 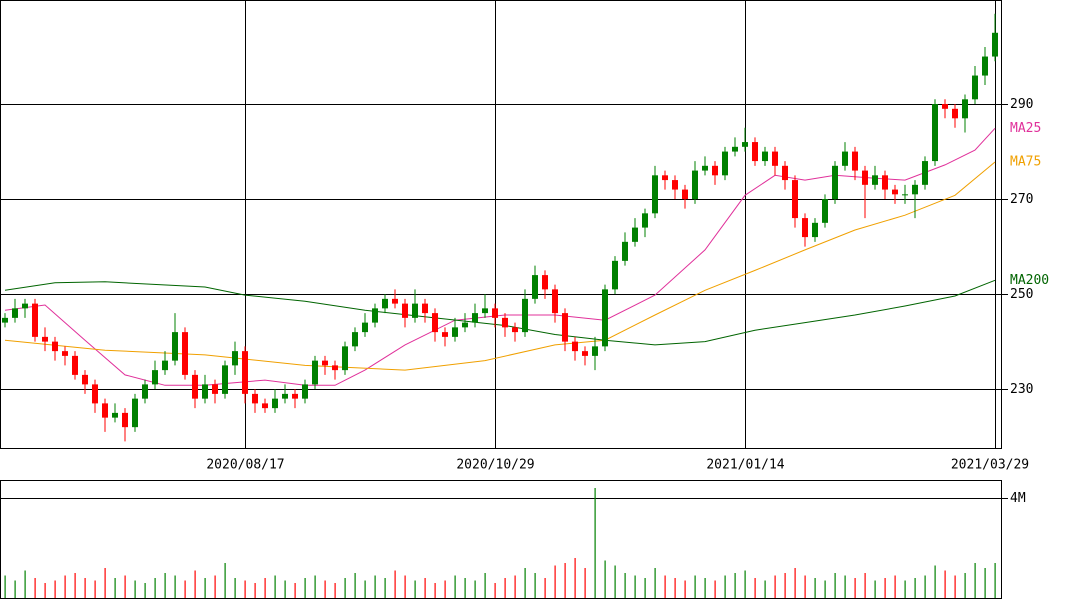 What do you see at coordinates (495, 465) in the screenshot?
I see `x-tick-label: 2020/10/29` at bounding box center [495, 465].